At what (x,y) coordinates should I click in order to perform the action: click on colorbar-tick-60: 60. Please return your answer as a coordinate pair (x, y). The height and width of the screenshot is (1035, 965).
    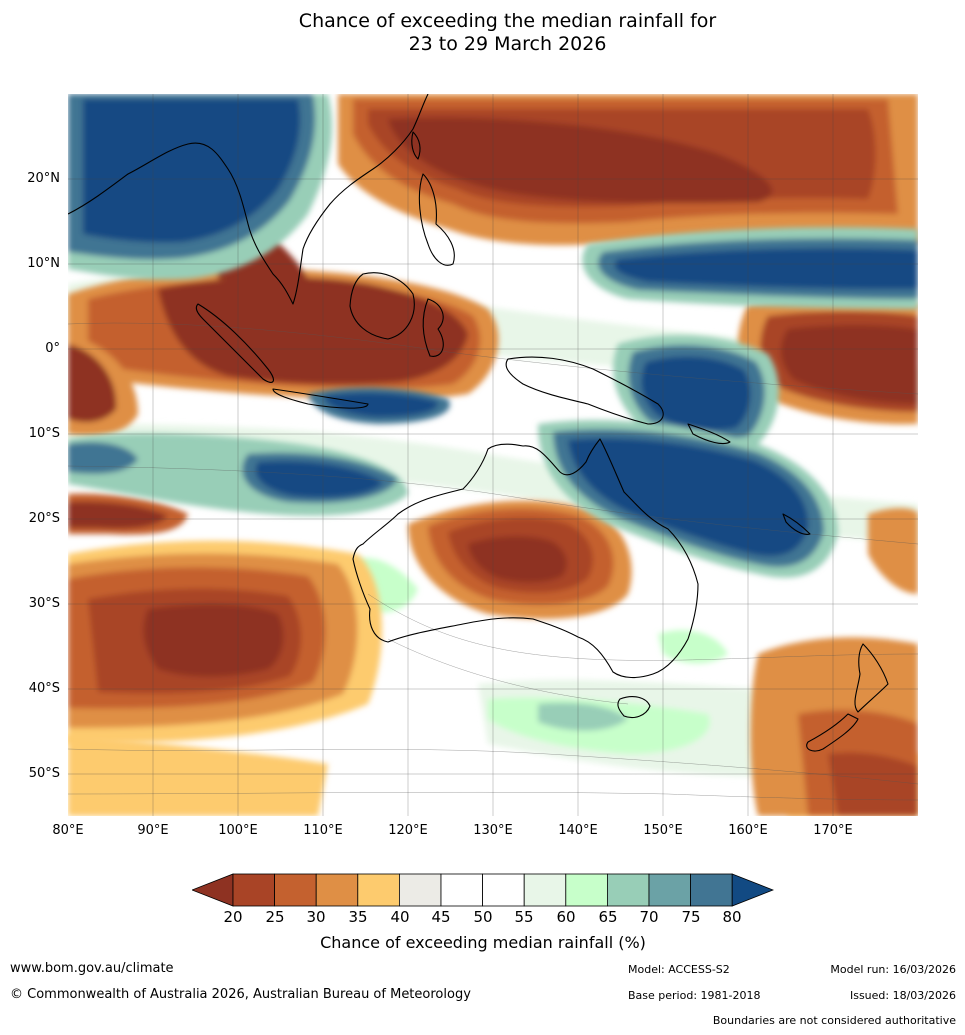
    Looking at the image, I should click on (566, 917).